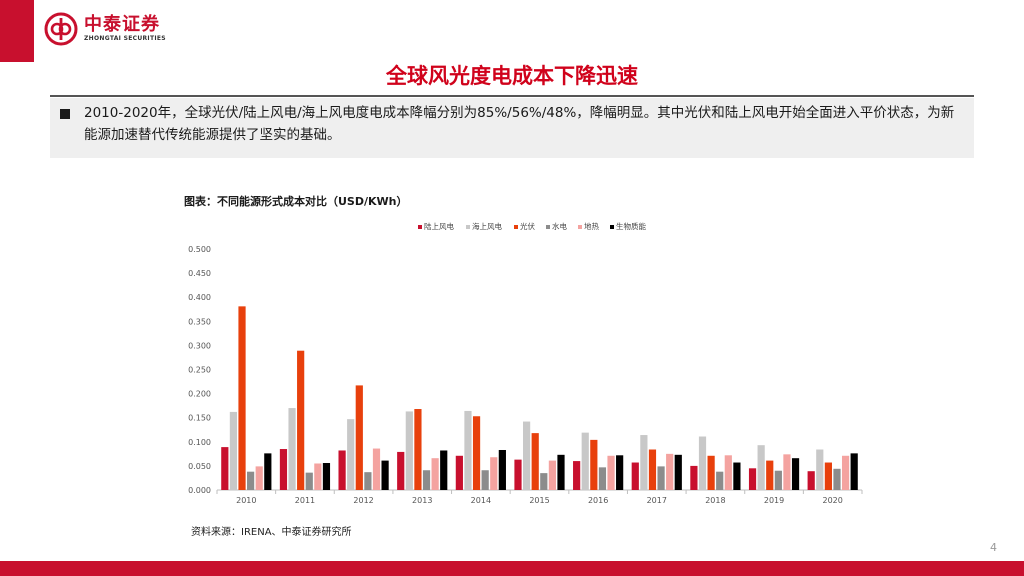  What do you see at coordinates (199, 466) in the screenshot?
I see `y-tick-label: 0.050` at bounding box center [199, 466].